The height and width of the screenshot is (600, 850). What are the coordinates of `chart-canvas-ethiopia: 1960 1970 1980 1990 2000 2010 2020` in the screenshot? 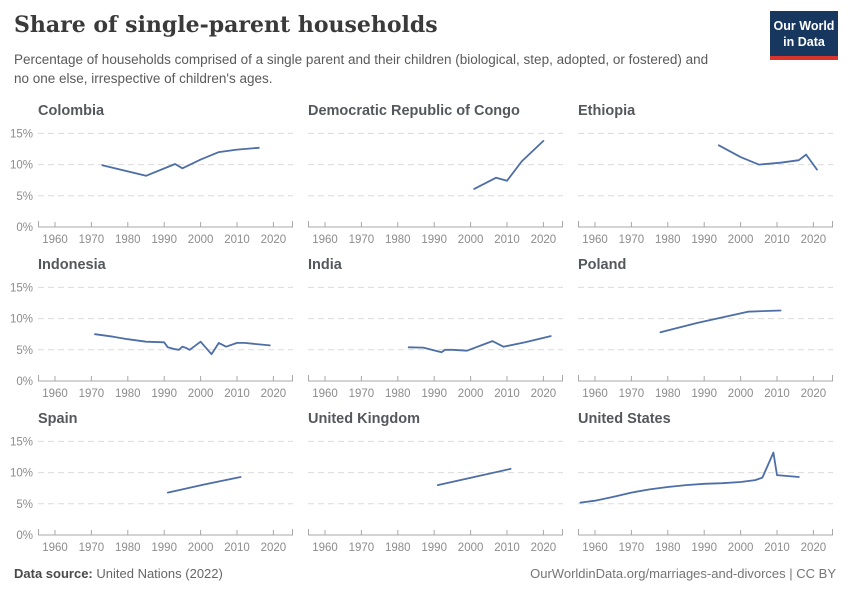 It's located at (705, 189).